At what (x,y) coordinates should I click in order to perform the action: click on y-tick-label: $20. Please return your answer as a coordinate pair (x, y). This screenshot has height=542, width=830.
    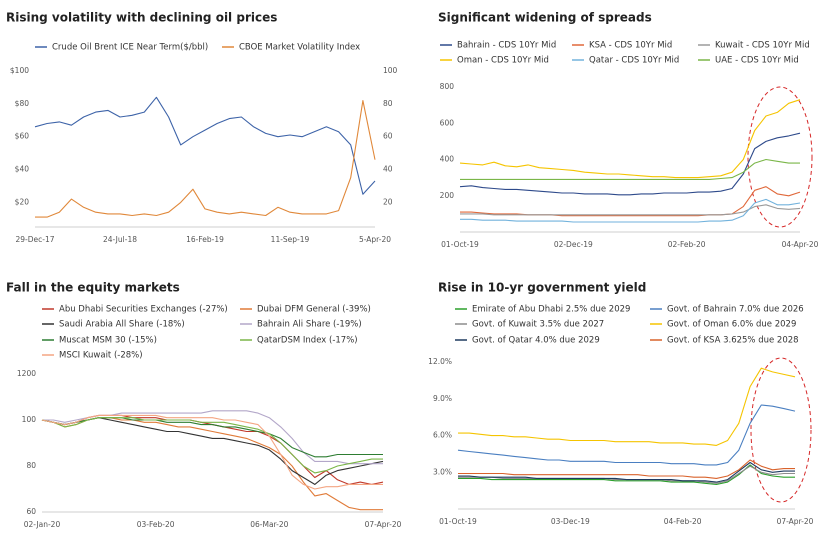
    Looking at the image, I should click on (22, 201).